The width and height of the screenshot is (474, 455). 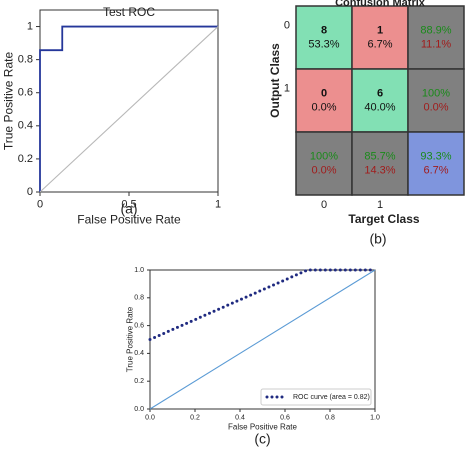 What do you see at coordinates (139, 409) in the screenshot?
I see `y-tick-label: 0.0` at bounding box center [139, 409].